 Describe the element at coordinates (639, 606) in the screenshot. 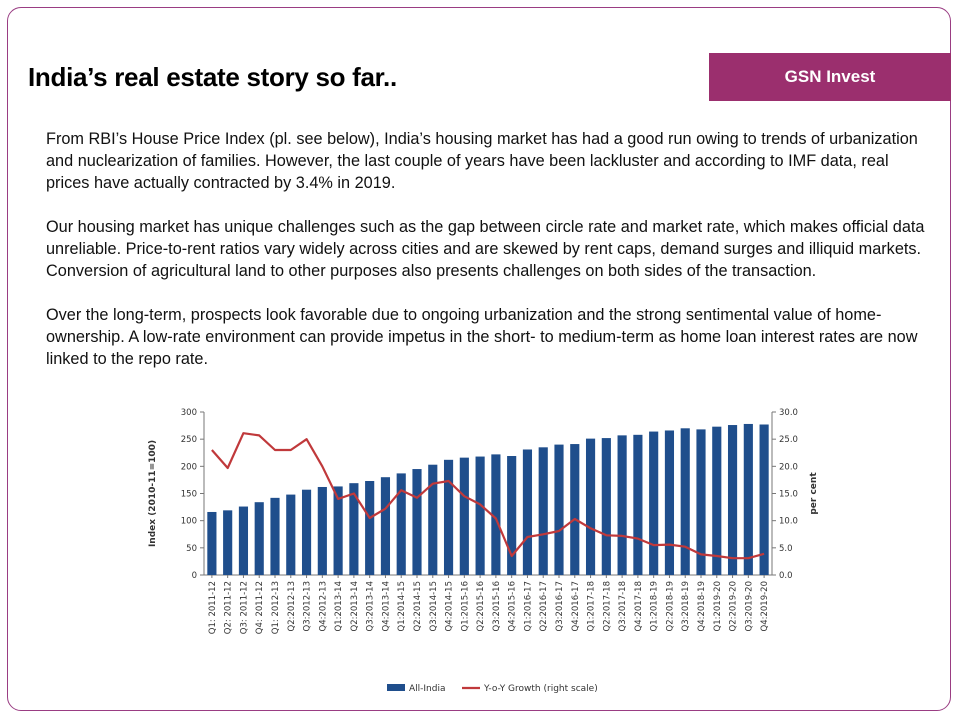

I see `x-tick-label: Q4:2017-18` at that location.